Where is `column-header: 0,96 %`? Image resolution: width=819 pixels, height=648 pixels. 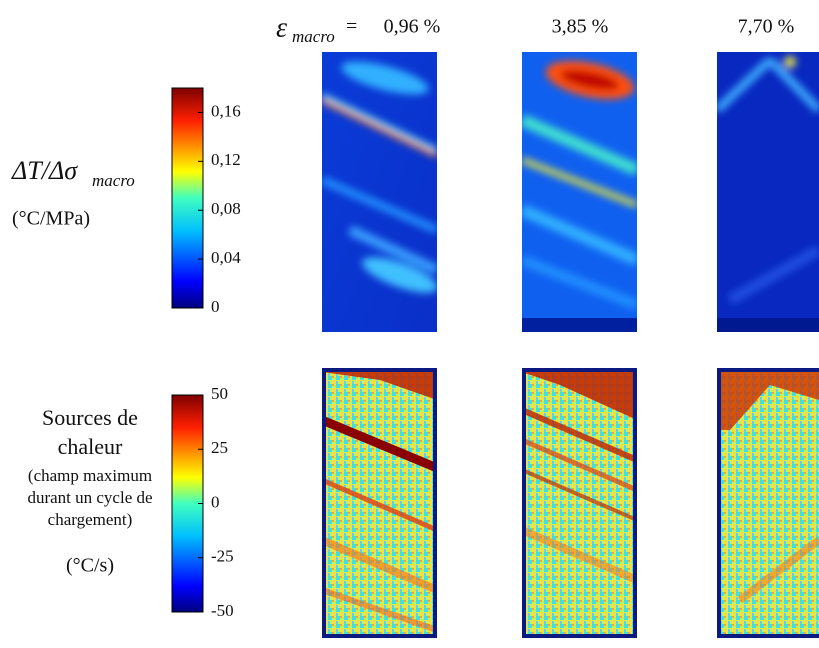
column-header: 0,96 % is located at coordinates (412, 27).